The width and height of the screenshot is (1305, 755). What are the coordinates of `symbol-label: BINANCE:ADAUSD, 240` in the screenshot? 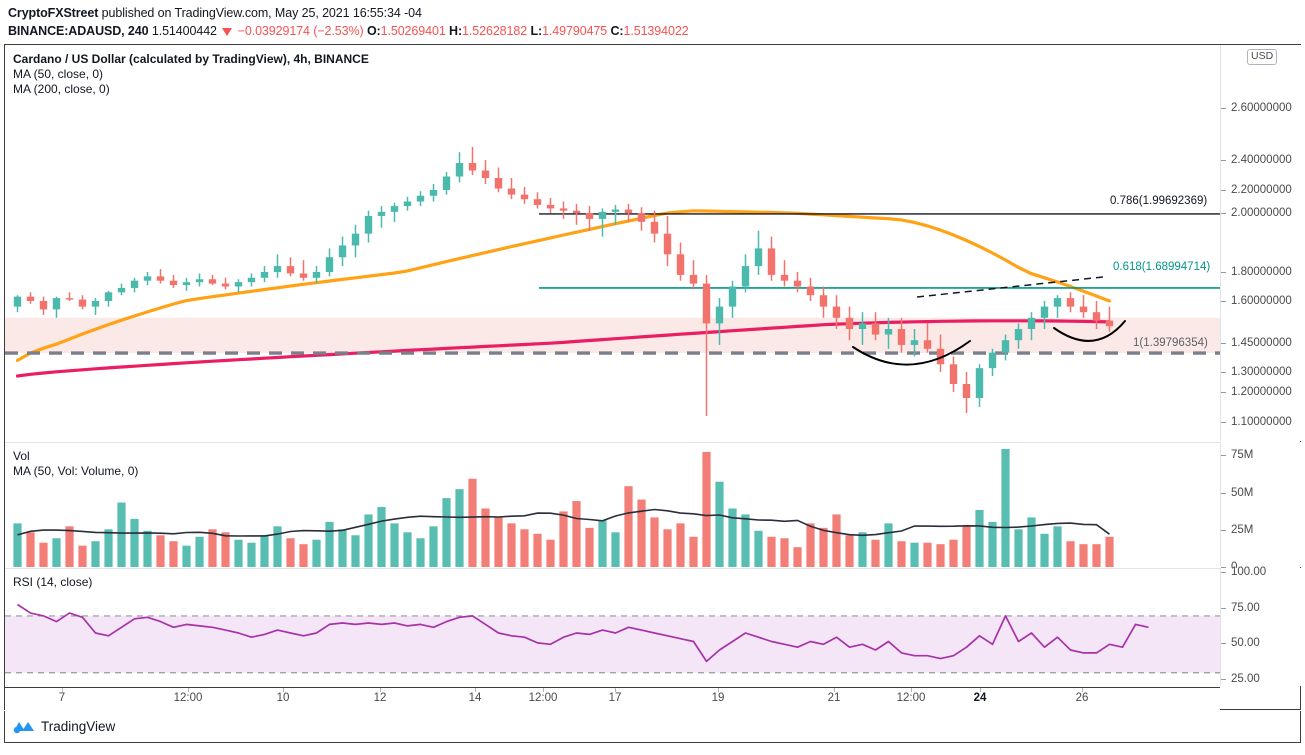 It's located at (78, 31).